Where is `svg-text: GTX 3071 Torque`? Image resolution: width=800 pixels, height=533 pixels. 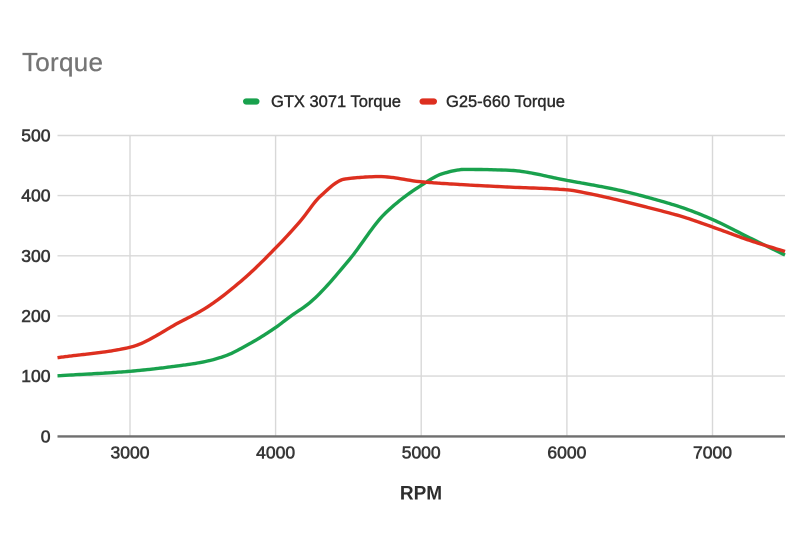 svg-text: GTX 3071 Torque is located at coordinates (336, 102).